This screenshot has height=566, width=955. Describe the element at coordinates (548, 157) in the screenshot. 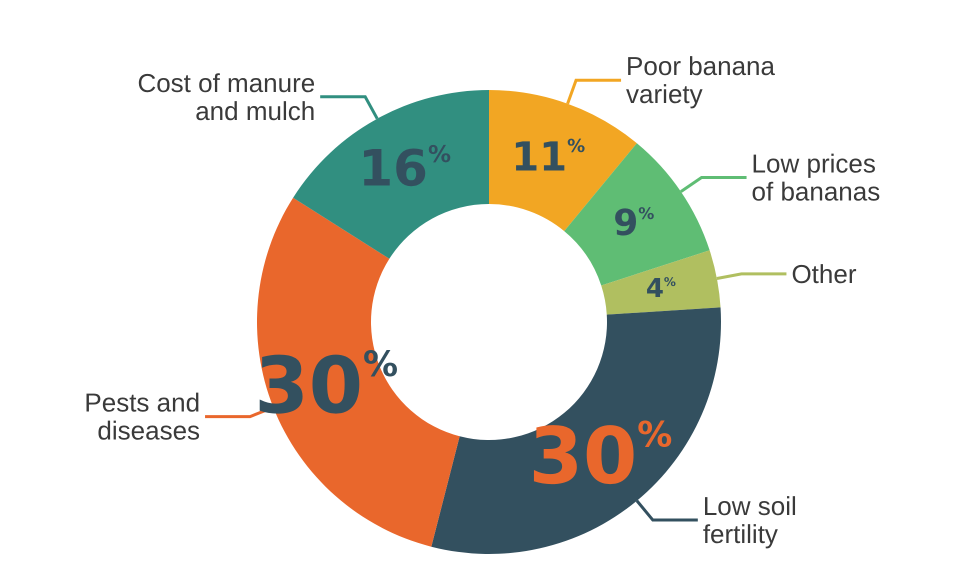

I see `data-label: 11%` at that location.